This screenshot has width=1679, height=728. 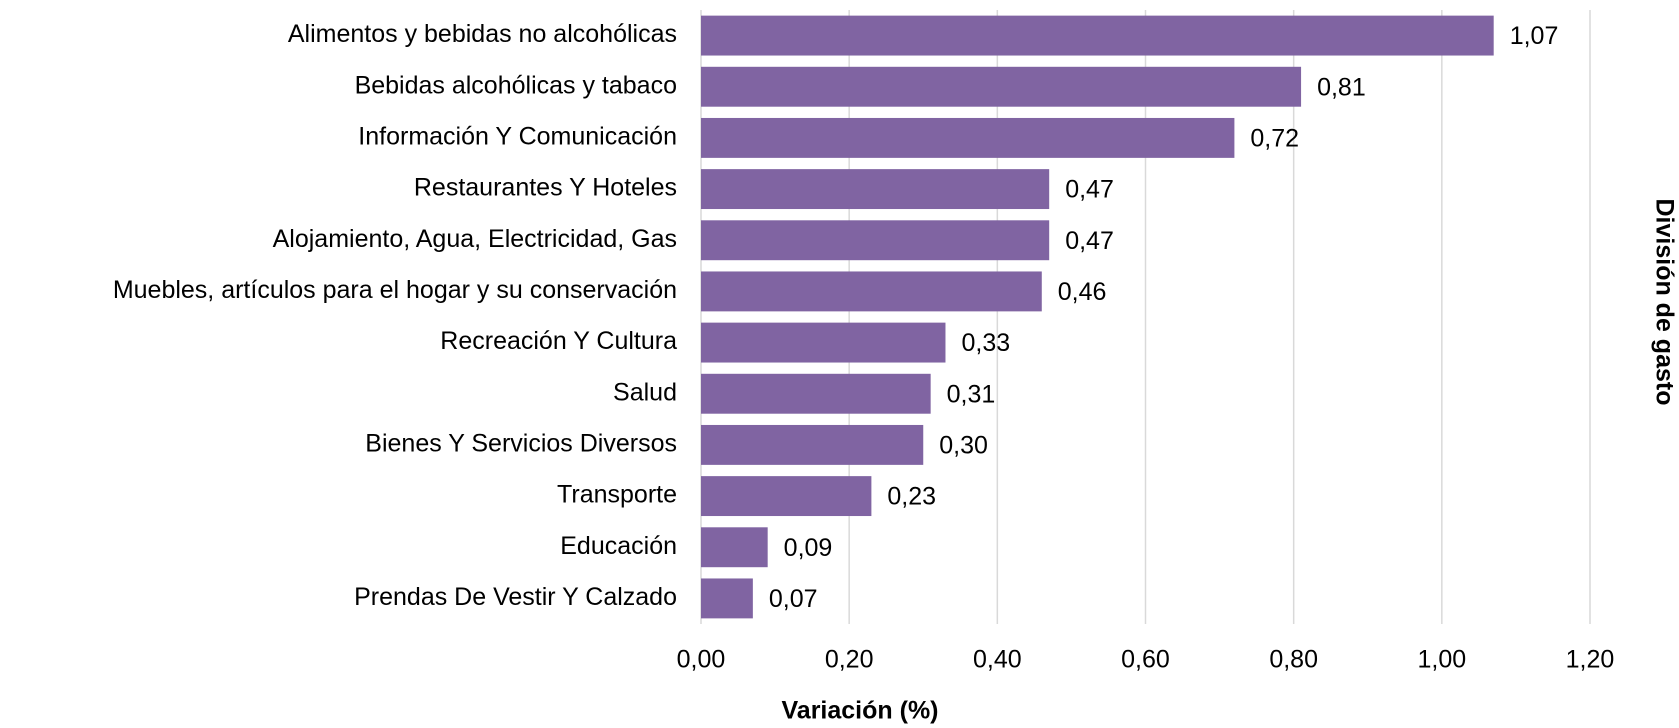 What do you see at coordinates (849, 660) in the screenshot?
I see `x-tick-label: 0,20` at bounding box center [849, 660].